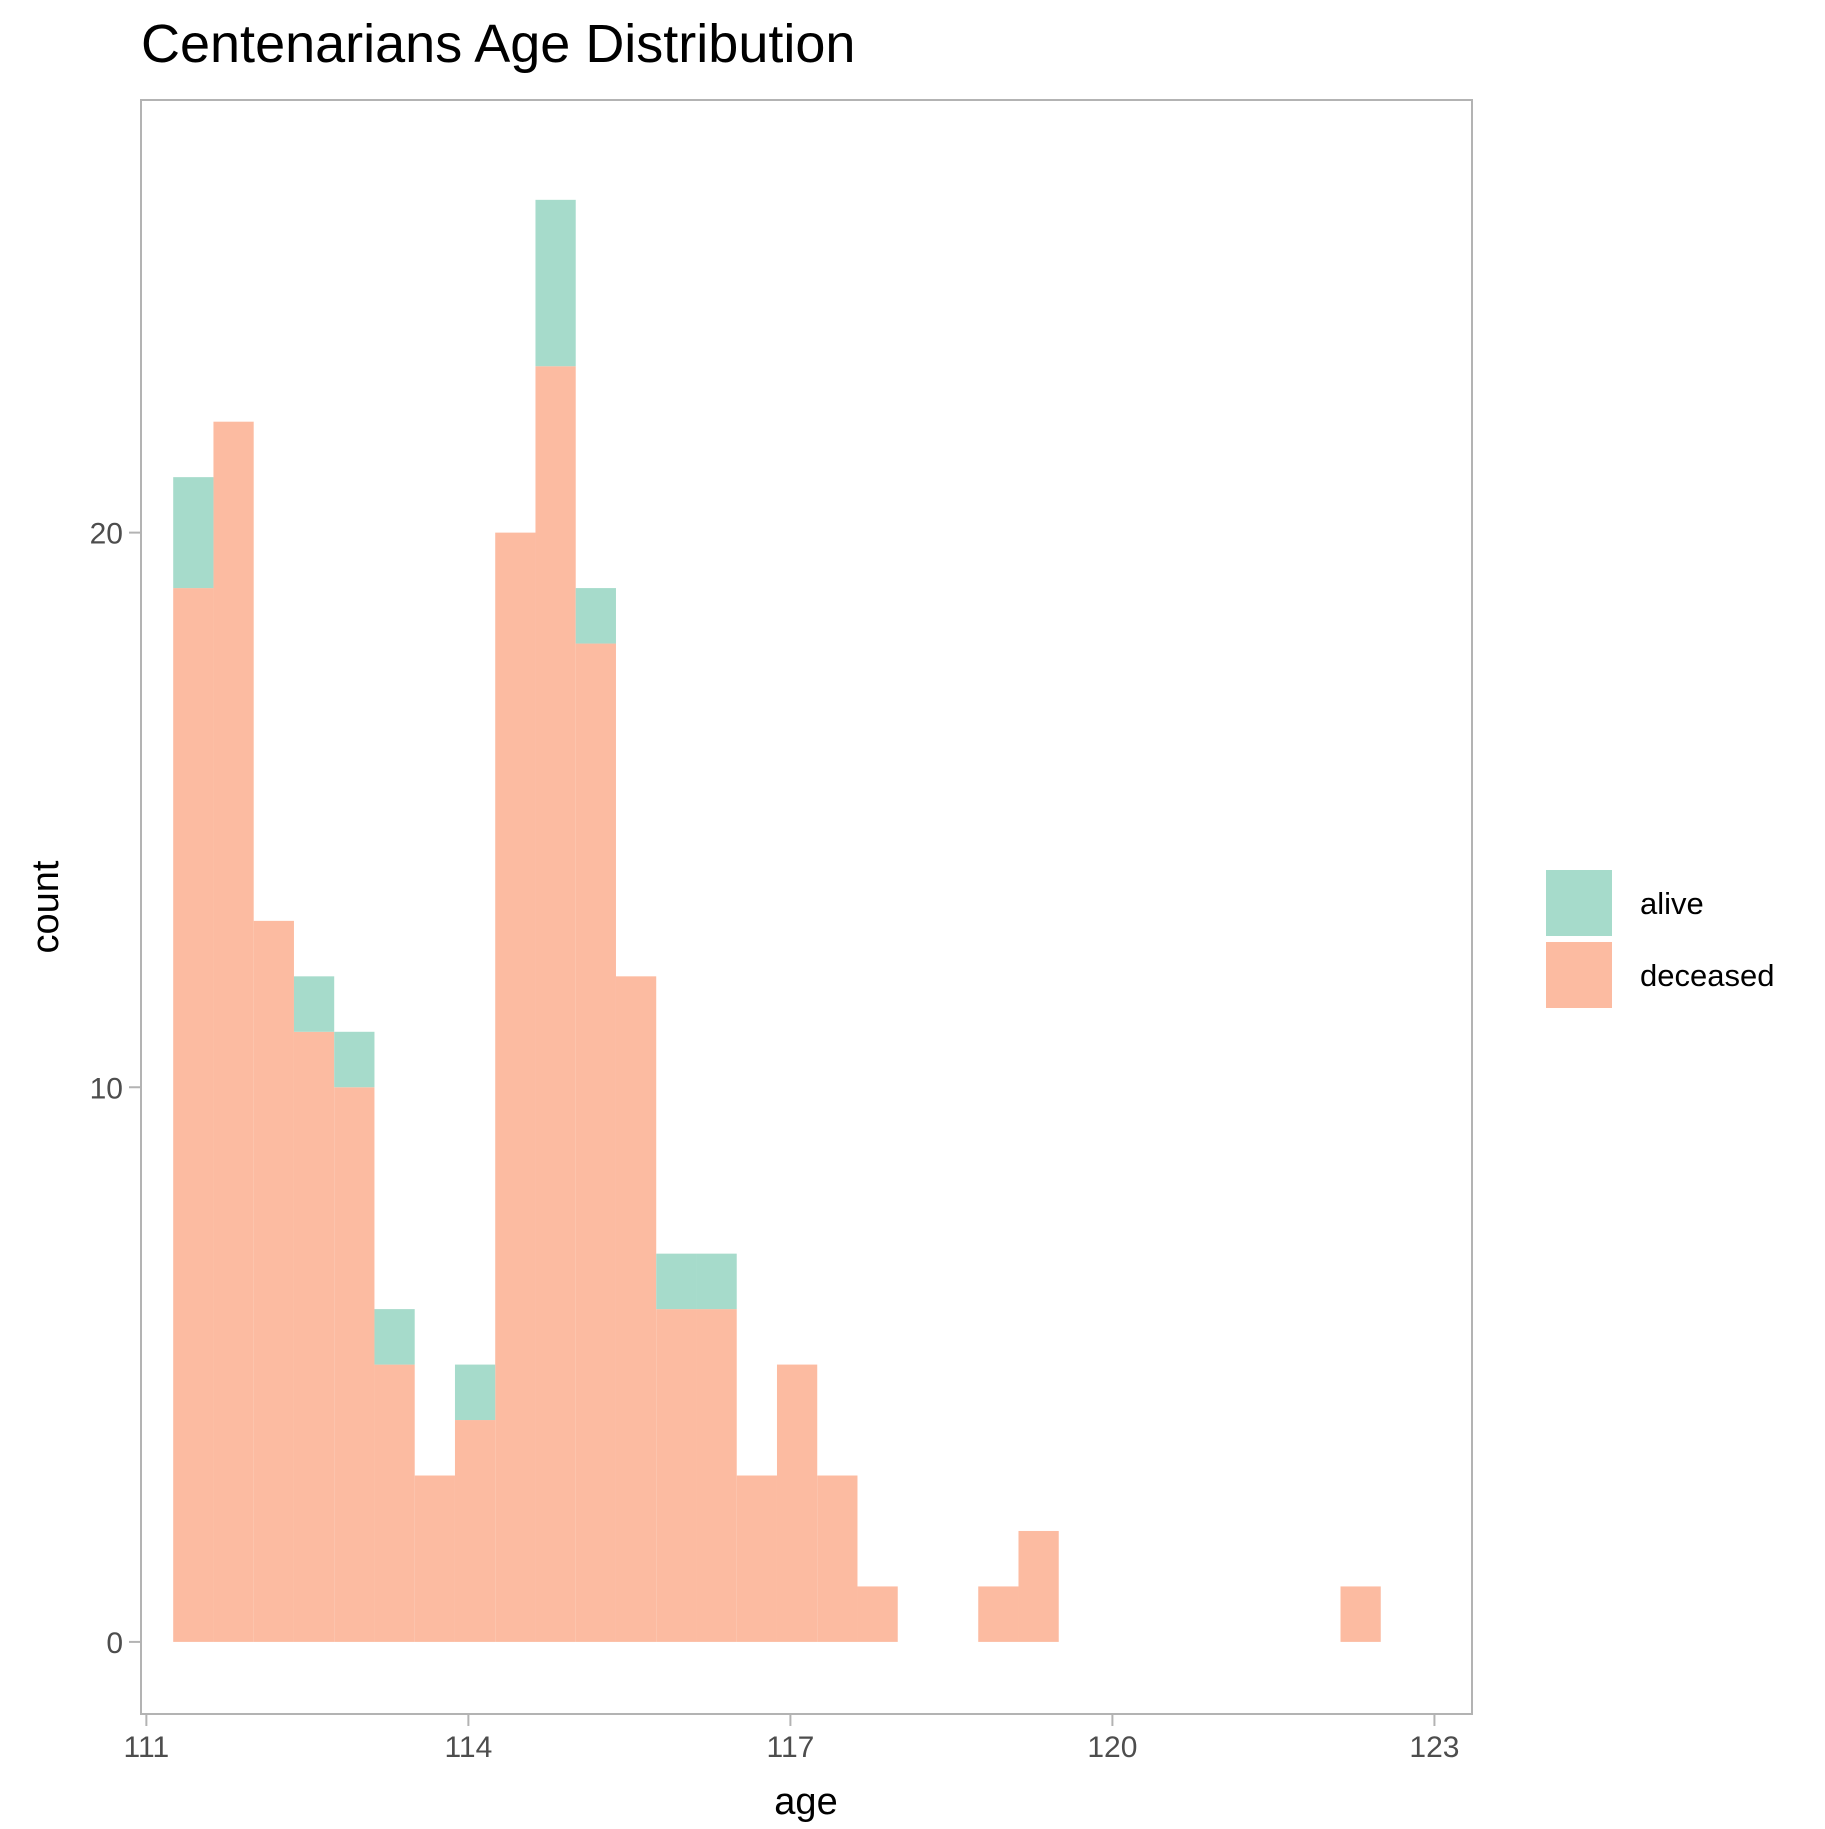  What do you see at coordinates (114, 1643) in the screenshot?
I see `y-tick-label-0: 0` at bounding box center [114, 1643].